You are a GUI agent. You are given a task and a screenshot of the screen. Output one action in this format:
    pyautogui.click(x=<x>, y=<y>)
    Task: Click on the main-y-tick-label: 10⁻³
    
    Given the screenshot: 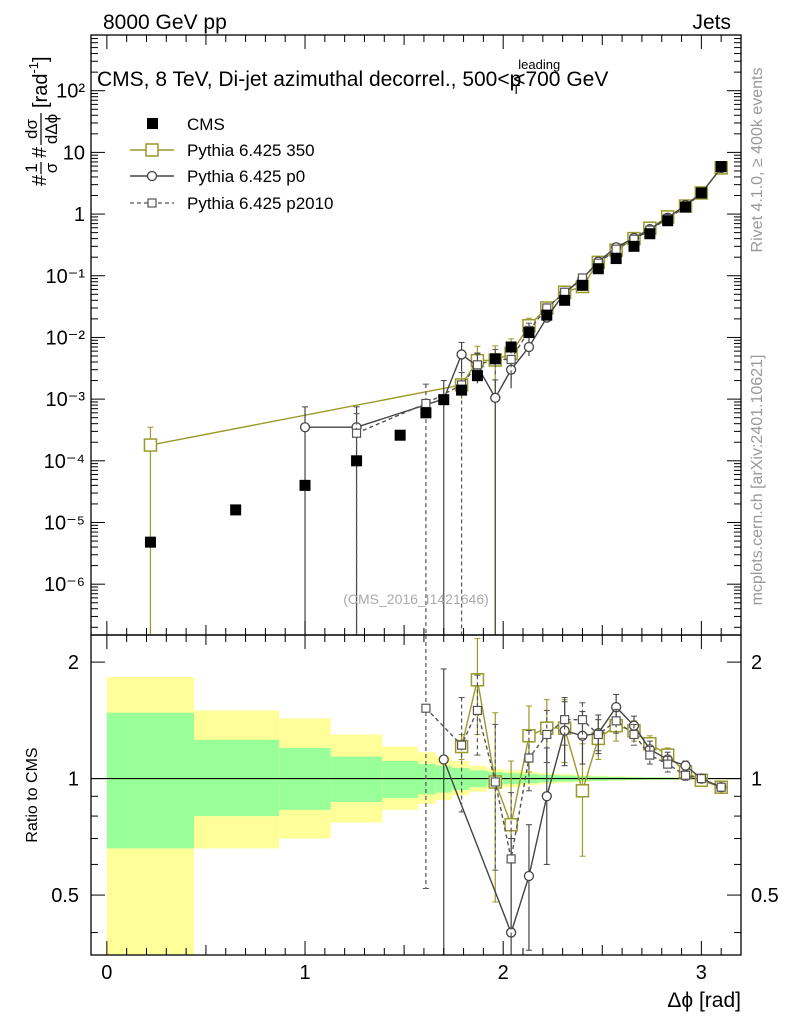 What is the action you would take?
    pyautogui.click(x=66, y=400)
    